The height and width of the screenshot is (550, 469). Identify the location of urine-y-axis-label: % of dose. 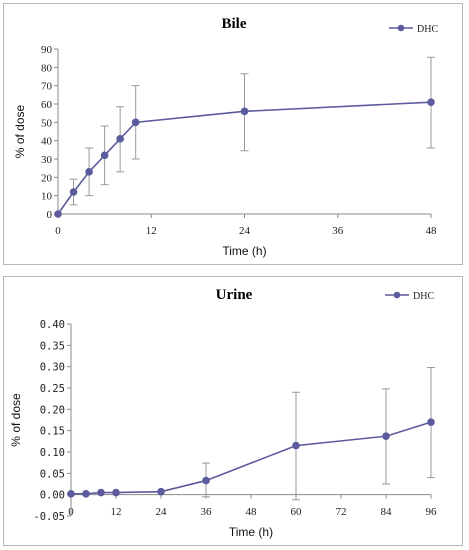
(16, 420).